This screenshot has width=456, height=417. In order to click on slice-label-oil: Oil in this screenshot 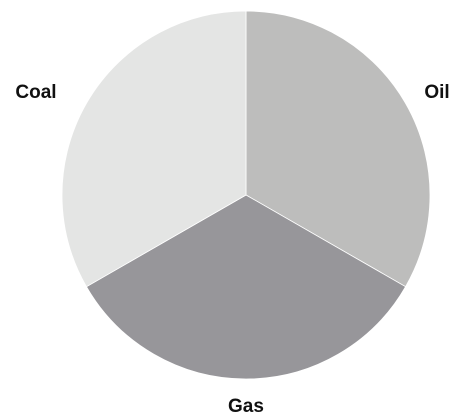, I will do `click(436, 92)`.